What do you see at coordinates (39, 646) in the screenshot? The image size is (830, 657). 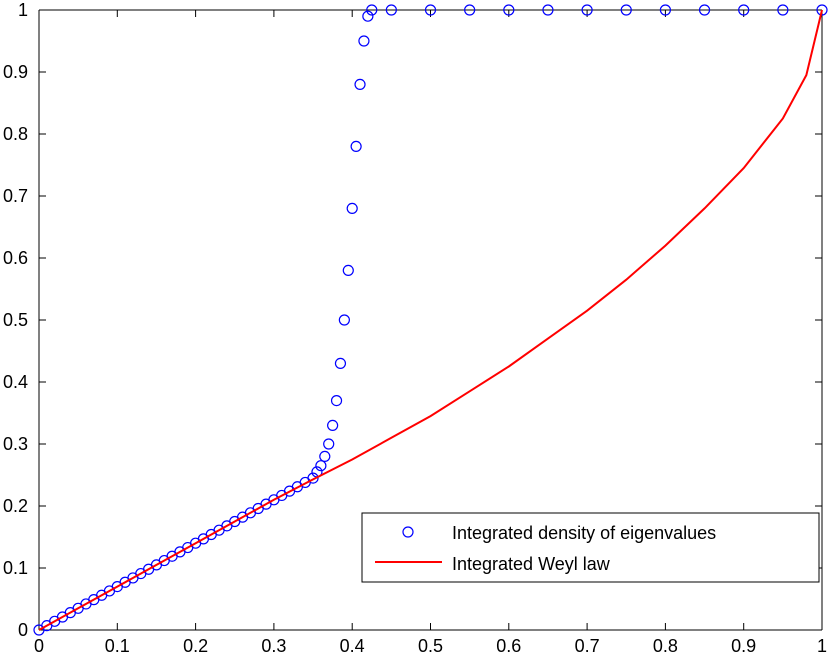 I see `x-tick-label: 0` at bounding box center [39, 646].